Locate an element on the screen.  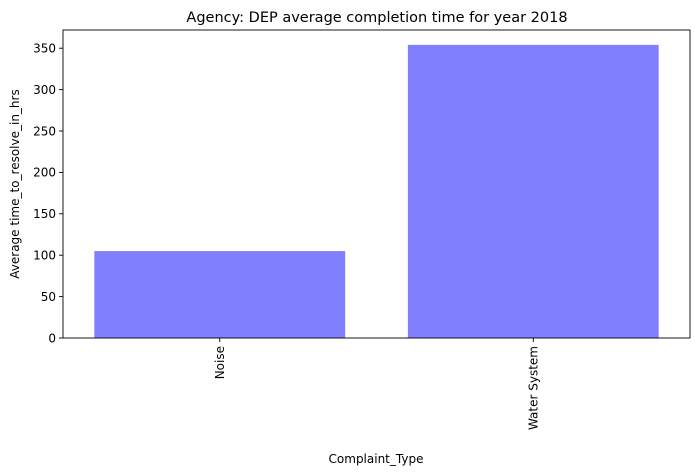
y-tick-label-150: 150 is located at coordinates (44, 214).